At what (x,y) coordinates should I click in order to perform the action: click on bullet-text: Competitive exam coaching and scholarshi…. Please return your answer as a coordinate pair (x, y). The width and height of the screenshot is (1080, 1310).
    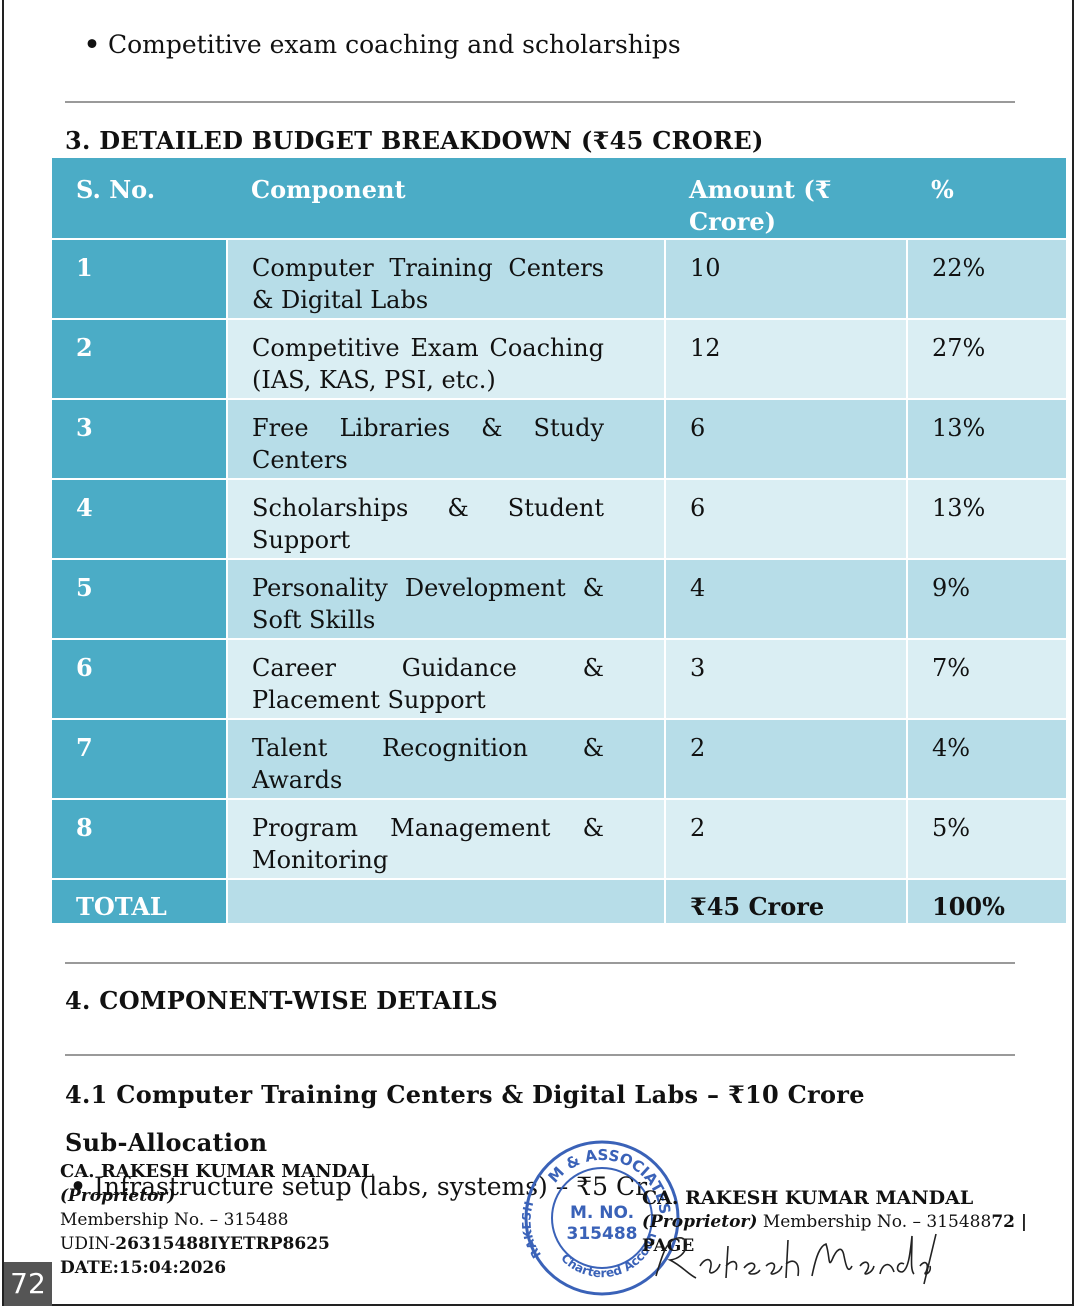
    Looking at the image, I should click on (394, 44).